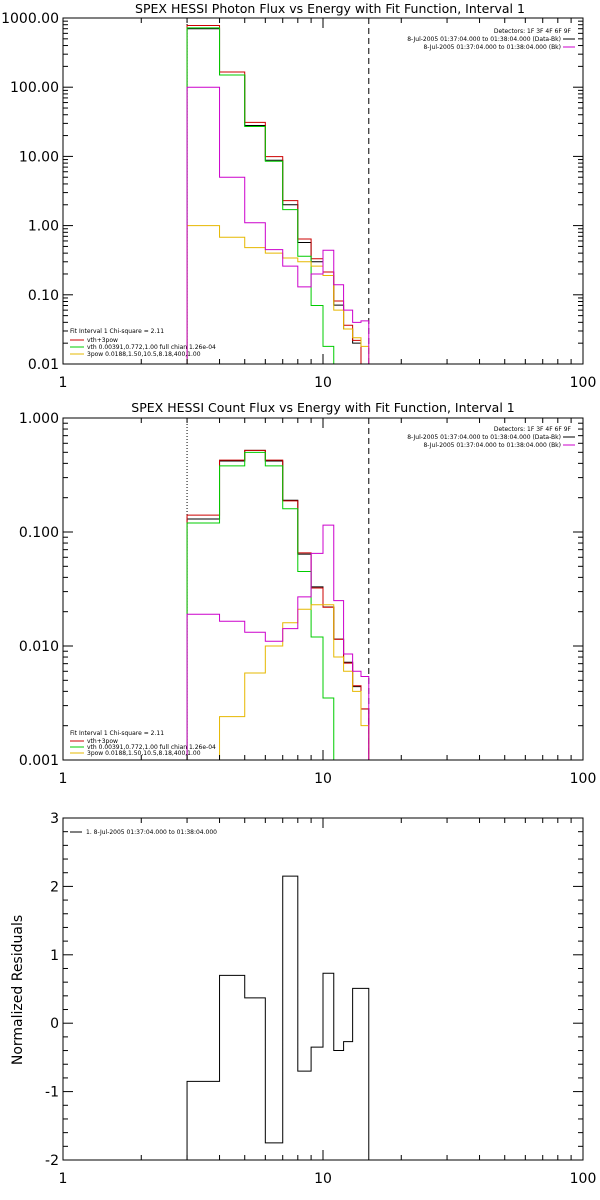 This screenshot has height=1200, width=600. What do you see at coordinates (54, 1024) in the screenshot?
I see `y-tick-label: 0` at bounding box center [54, 1024].